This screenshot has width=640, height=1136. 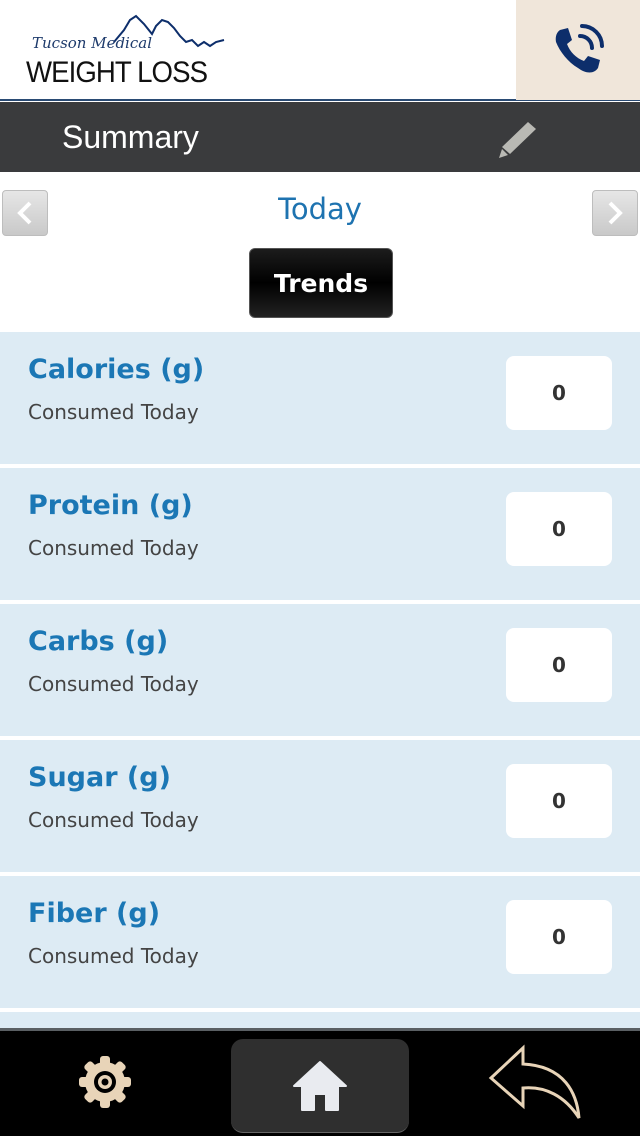 I want to click on edit-button, so click(x=520, y=142).